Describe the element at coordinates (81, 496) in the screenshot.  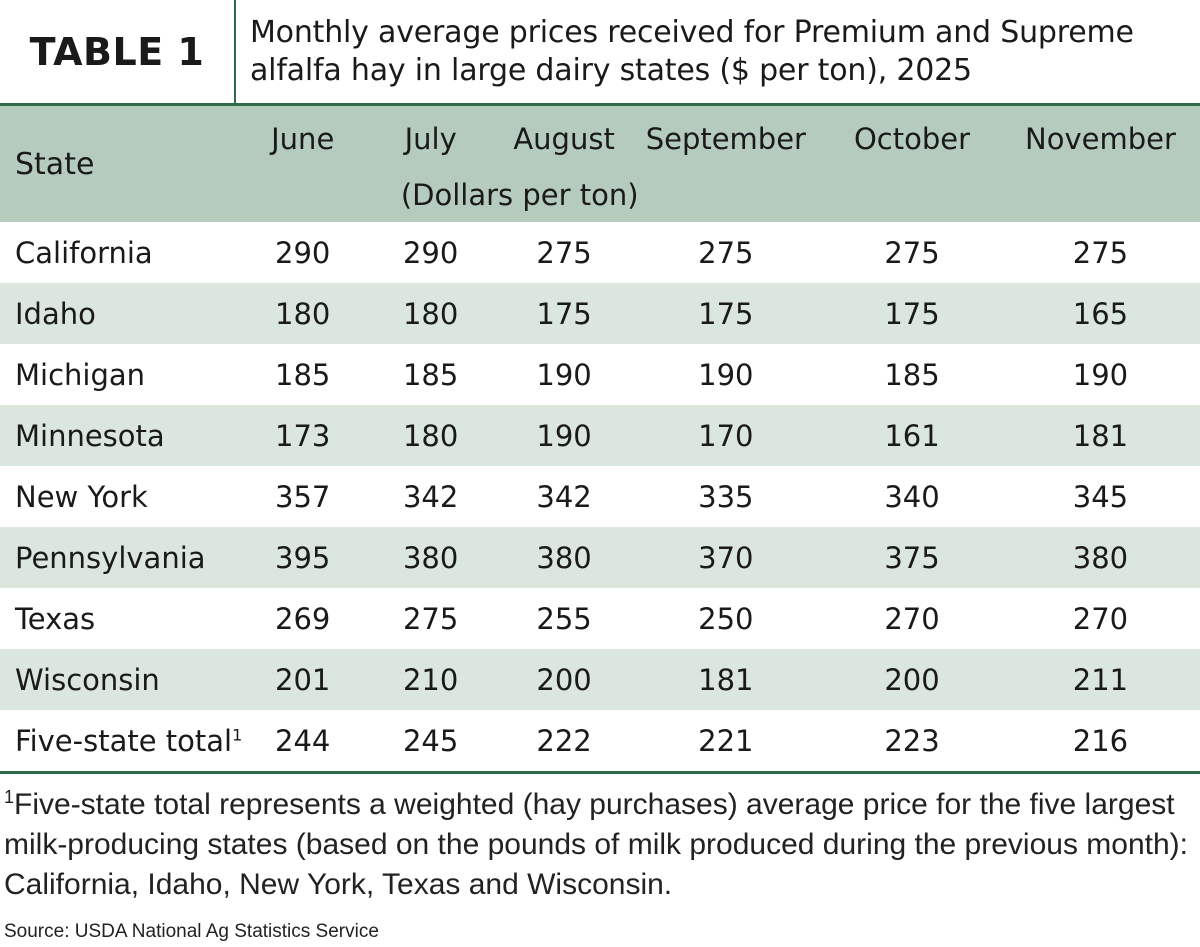
I see `state-name: New York` at that location.